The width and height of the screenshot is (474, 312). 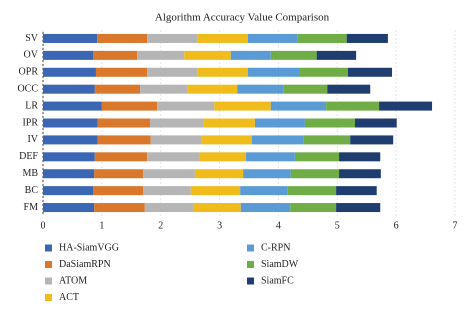 What do you see at coordinates (85, 264) in the screenshot?
I see `legend-label: DaSiamRPN` at bounding box center [85, 264].